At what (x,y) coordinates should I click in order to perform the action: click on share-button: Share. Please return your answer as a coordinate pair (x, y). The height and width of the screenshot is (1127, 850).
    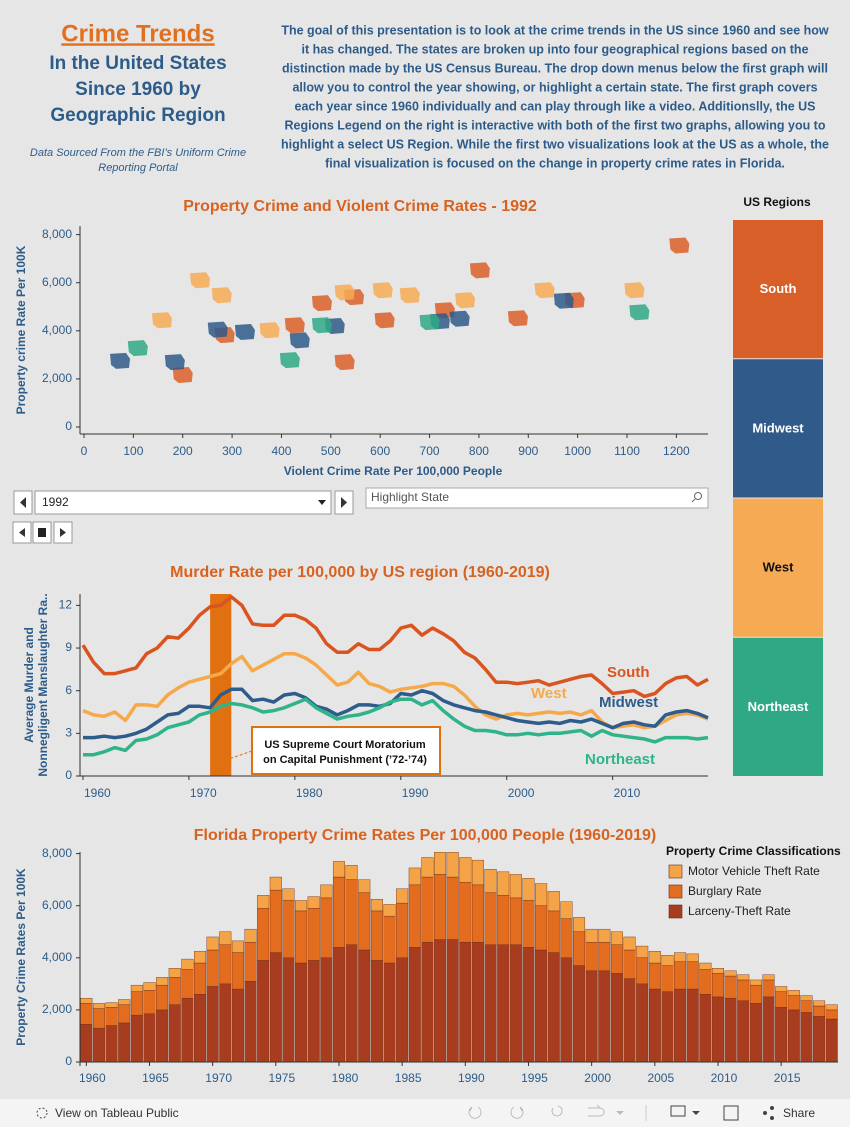
    Looking at the image, I should click on (799, 1113).